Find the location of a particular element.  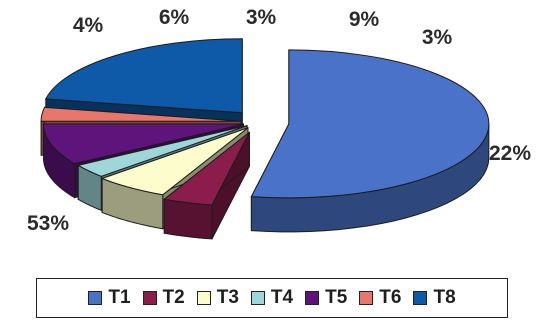

legend-swatch-t1 is located at coordinates (95, 298).